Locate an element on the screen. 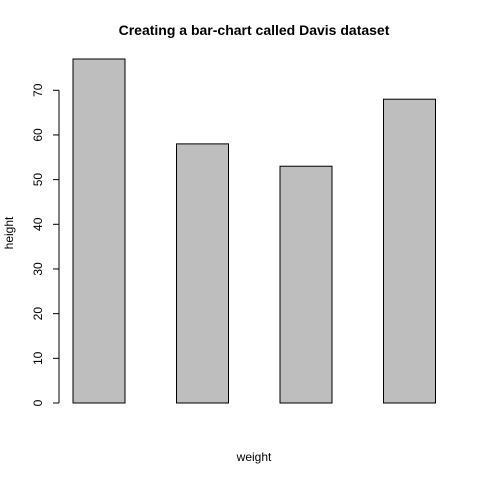 Image resolution: width=480 pixels, height=480 pixels. x-axis-label: weight is located at coordinates (254, 457).